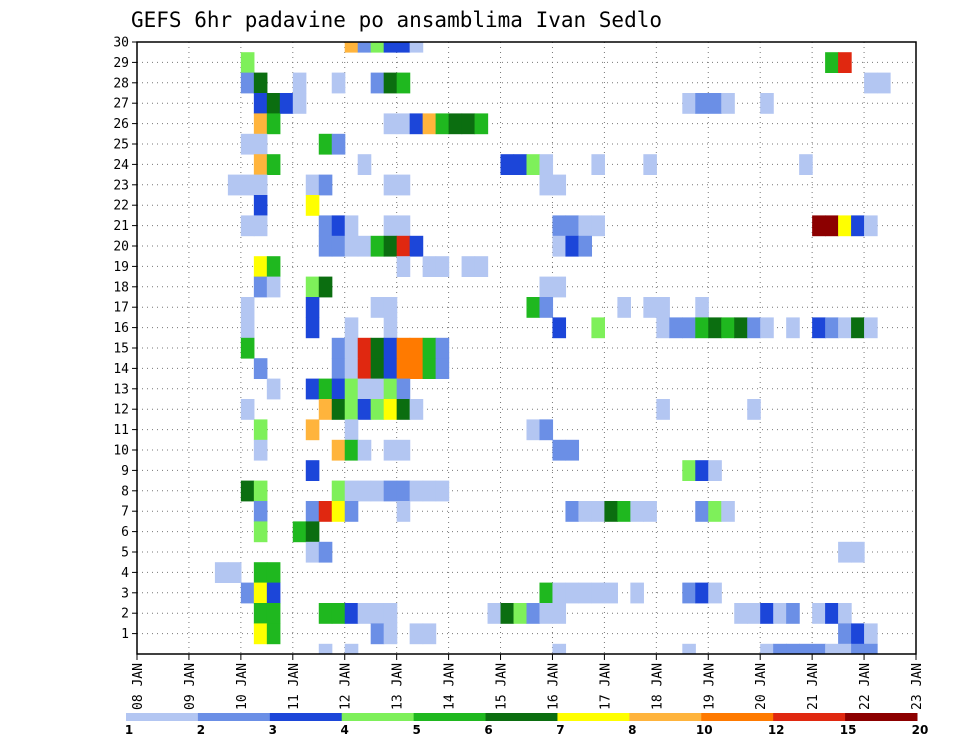  I want to click on x-tick-label: 23 JAN, so click(917, 686).